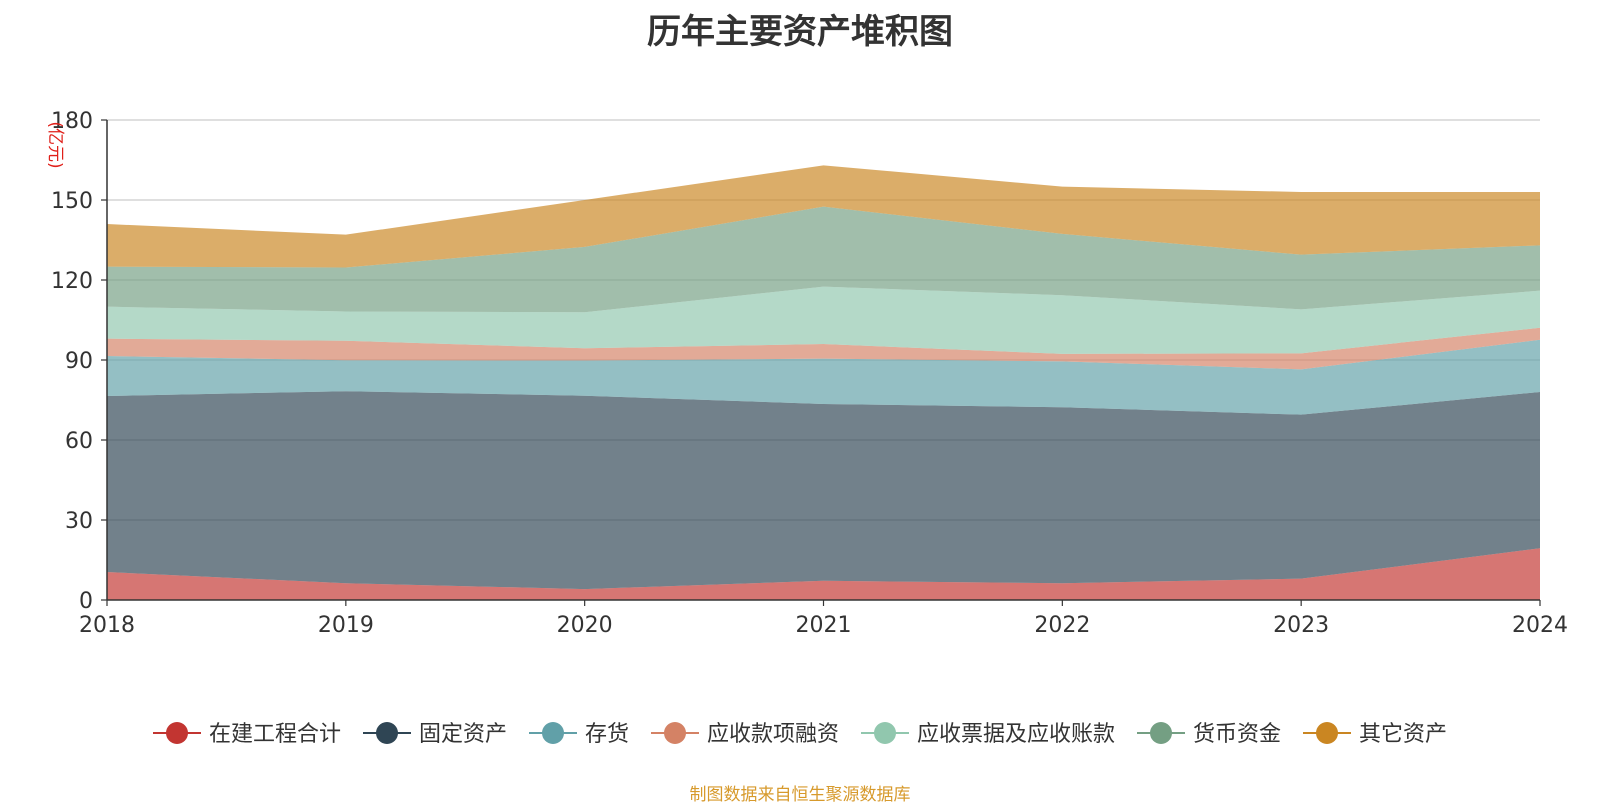 This screenshot has width=1600, height=805. I want to click on legend: 在建工程合计 固定资产 存货 应收款项融资 应收票据及应收账款 货币资金 其它资产, so click(800, 734).